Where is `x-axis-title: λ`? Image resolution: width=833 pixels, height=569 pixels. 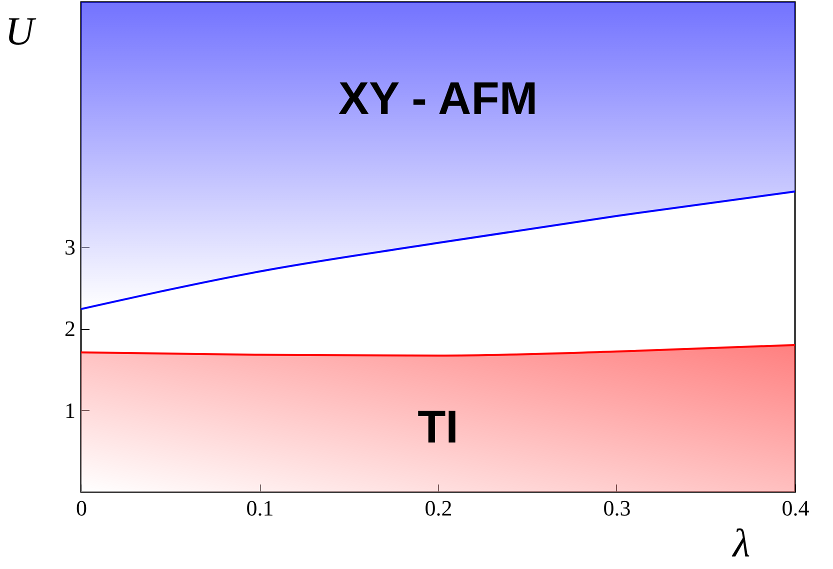
x-axis-title: λ is located at coordinates (741, 543).